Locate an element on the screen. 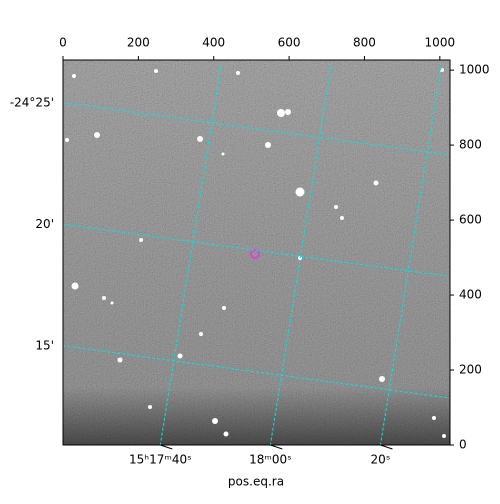 The width and height of the screenshot is (500, 504). y-tick-label: 400 is located at coordinates (470, 295).